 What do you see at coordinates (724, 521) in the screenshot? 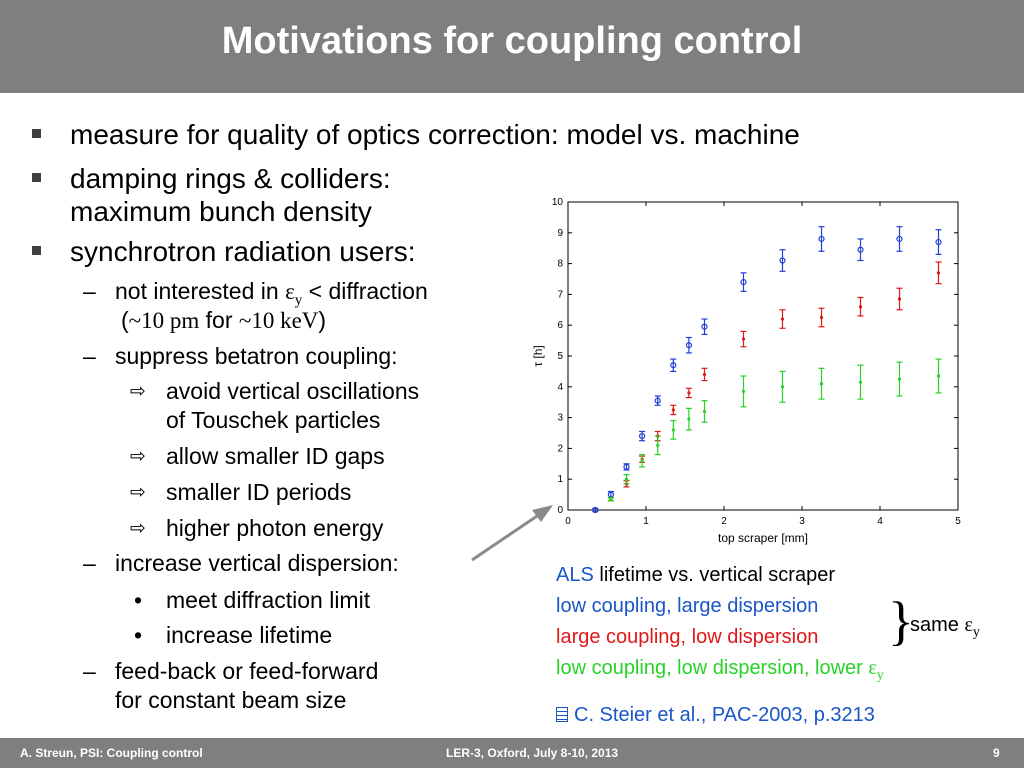
I see `x-tick-label: 2` at bounding box center [724, 521].